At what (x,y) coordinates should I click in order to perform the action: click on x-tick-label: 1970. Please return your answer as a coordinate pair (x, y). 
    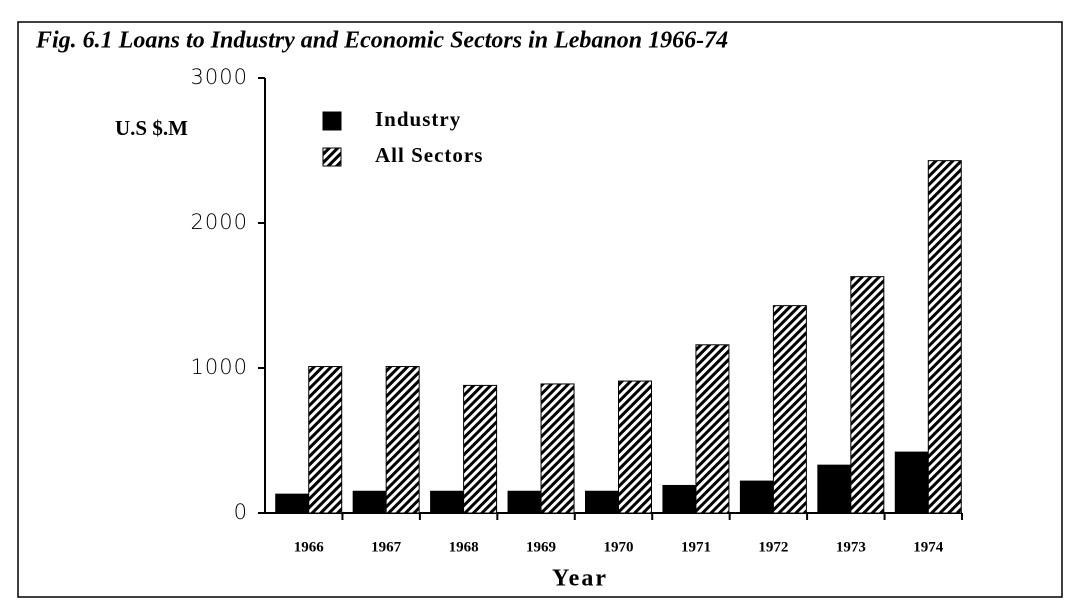
    Looking at the image, I should click on (619, 547).